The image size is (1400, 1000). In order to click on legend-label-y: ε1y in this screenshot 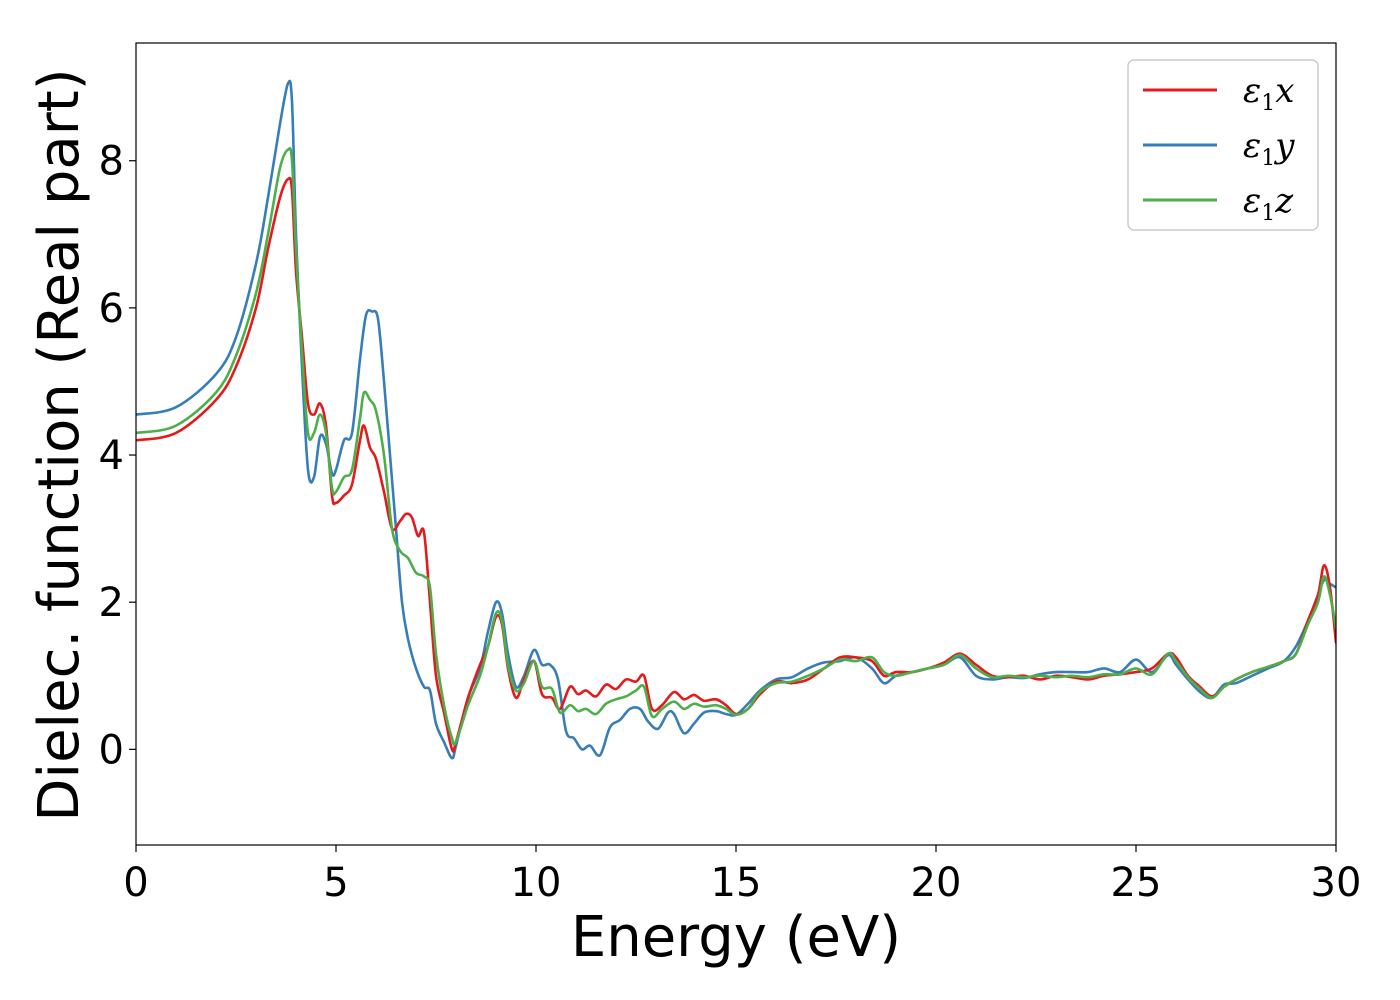, I will do `click(1269, 148)`.